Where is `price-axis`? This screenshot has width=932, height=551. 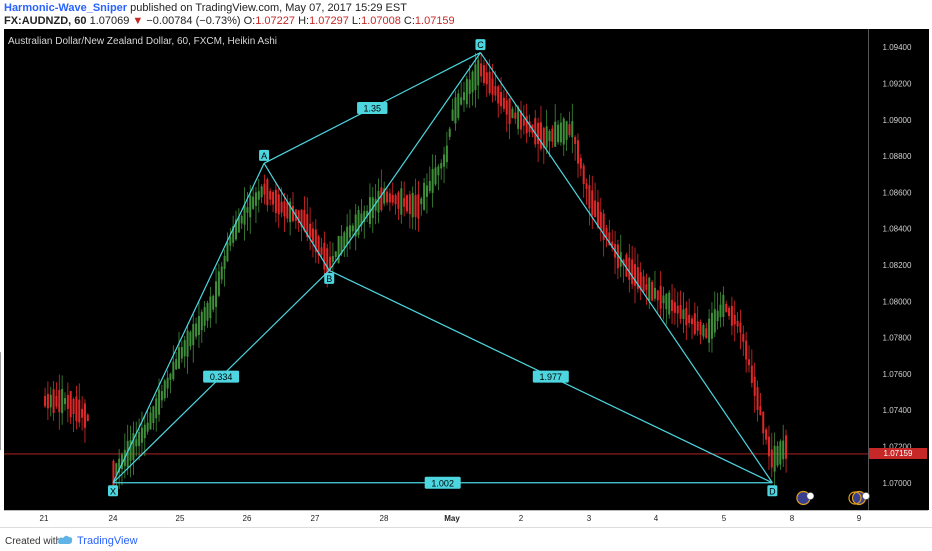 price-axis is located at coordinates (898, 269).